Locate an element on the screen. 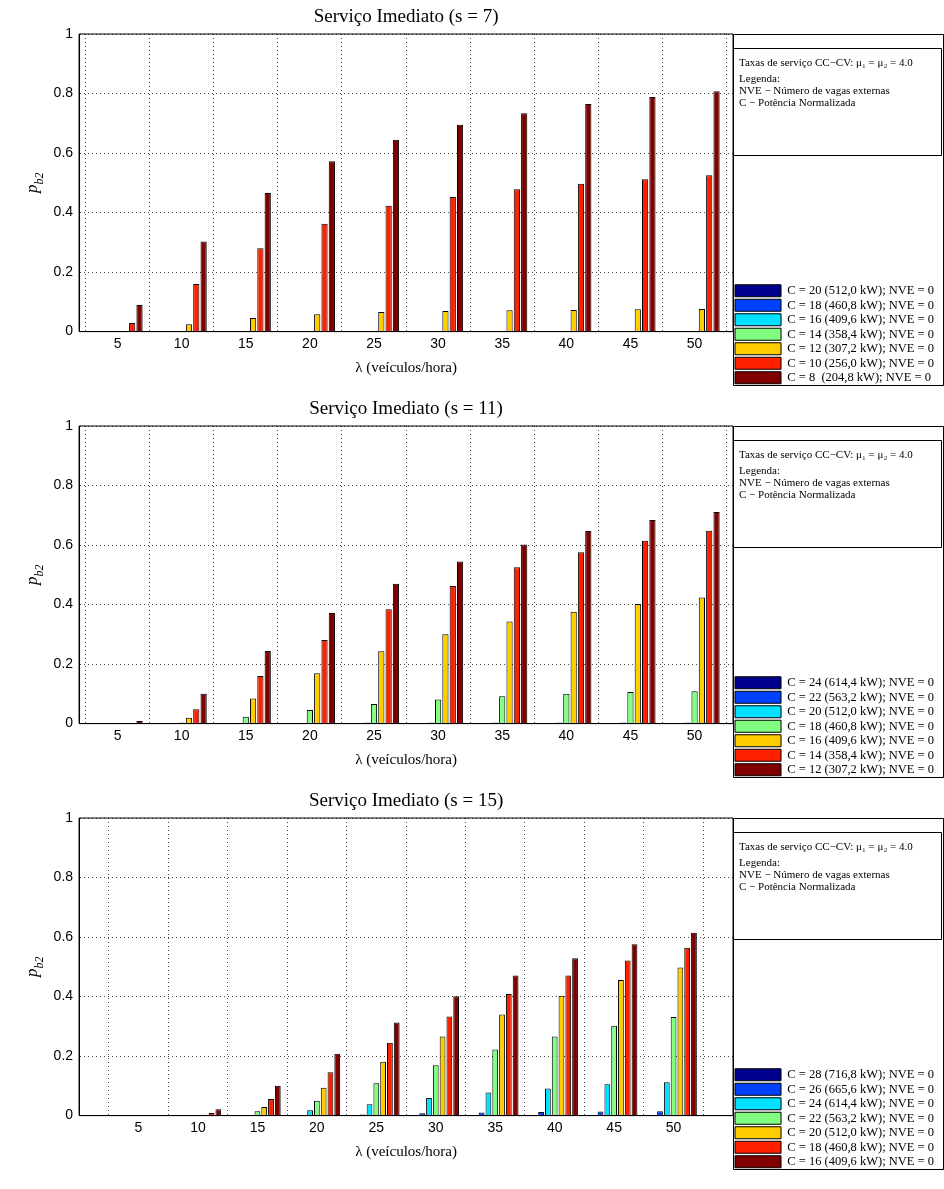  chart-title: Serviço Imediato (s = 11) is located at coordinates (406, 408).